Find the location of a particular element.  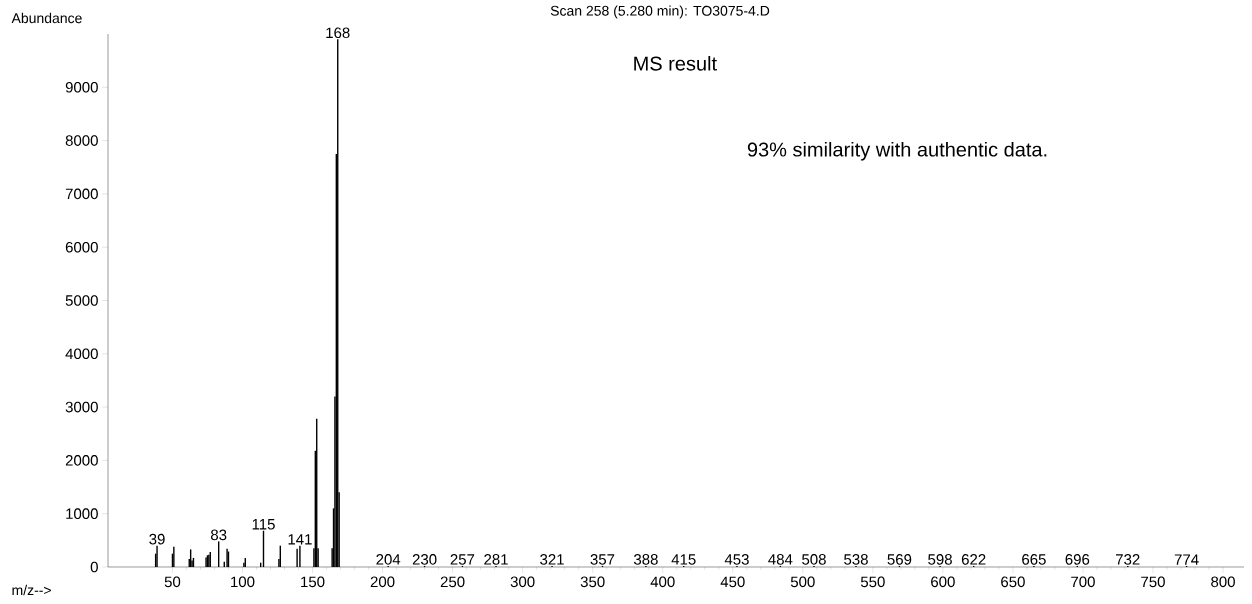

annotation: 538 is located at coordinates (856, 559).